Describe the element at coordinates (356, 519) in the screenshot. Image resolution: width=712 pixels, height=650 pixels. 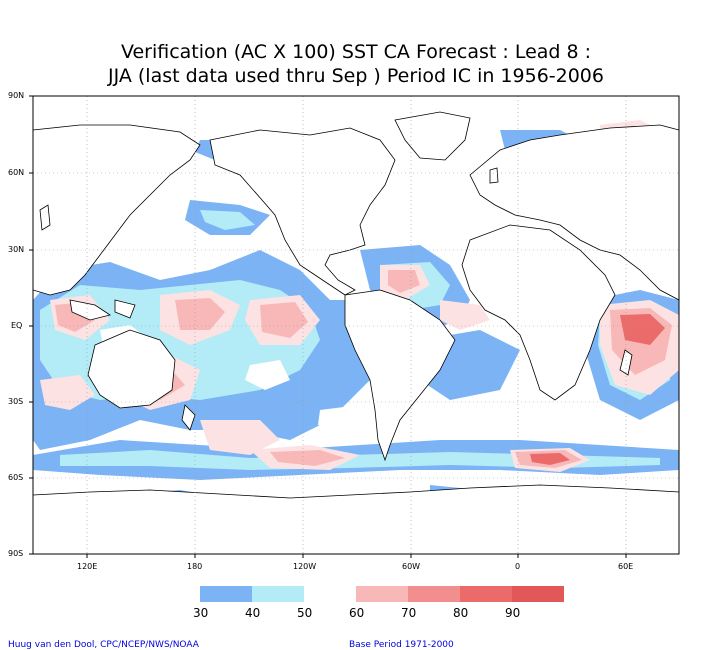
I see `antarctica` at that location.